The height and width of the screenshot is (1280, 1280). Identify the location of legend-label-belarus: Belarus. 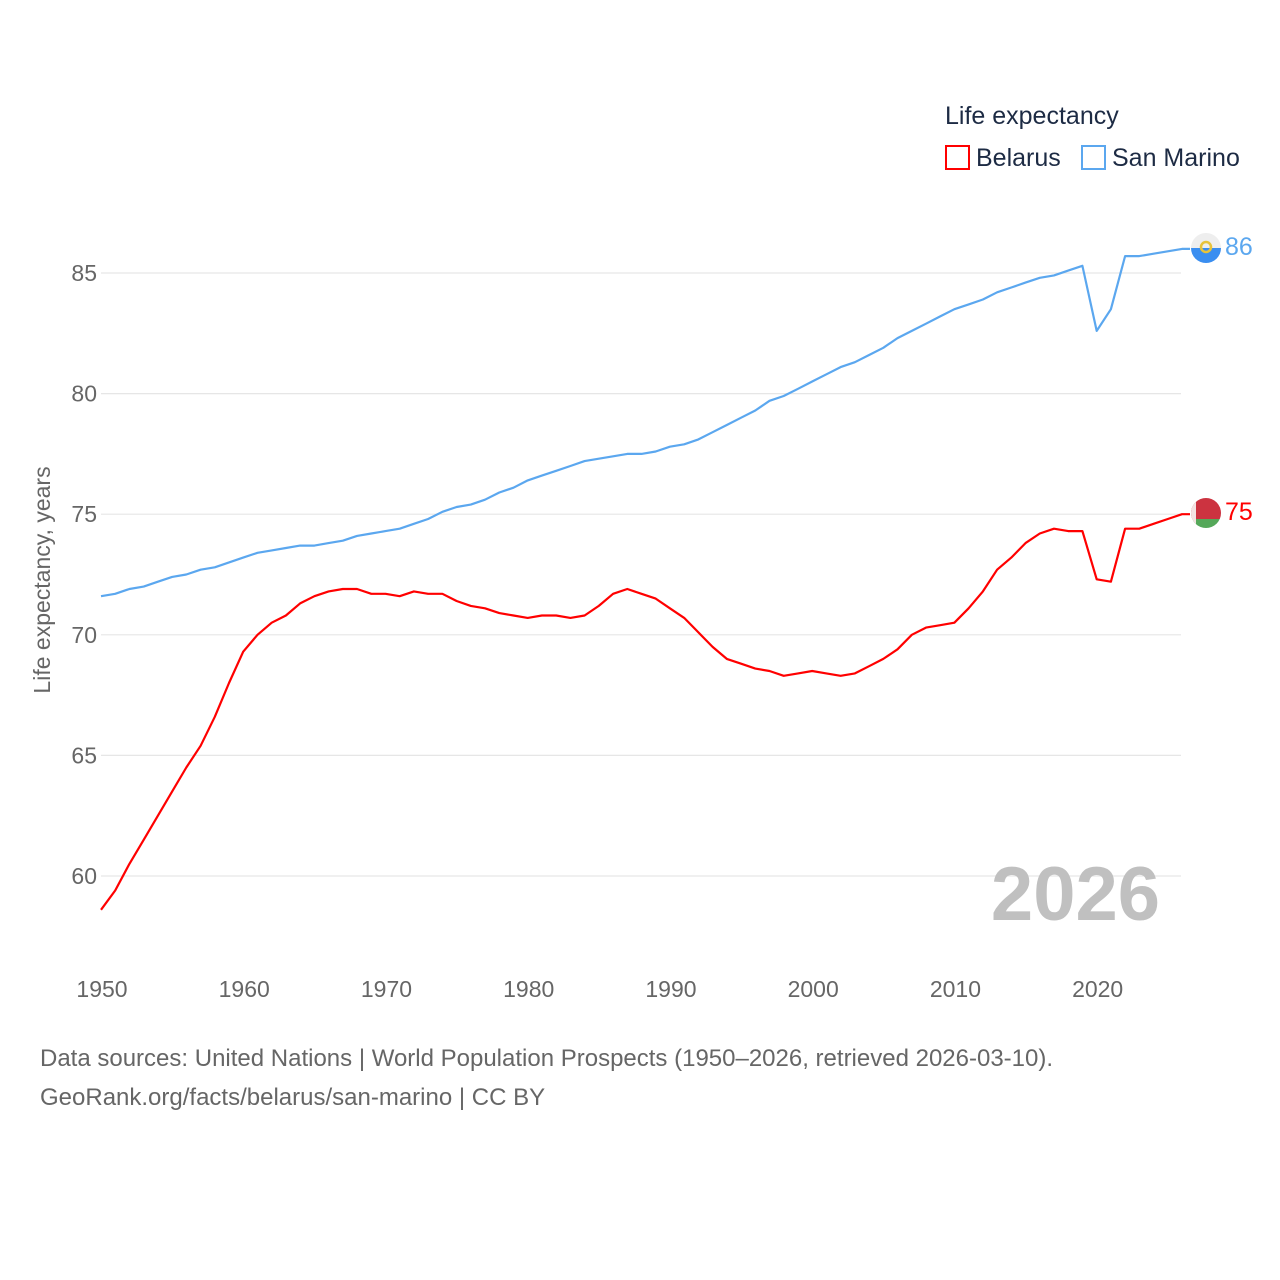
(1018, 158).